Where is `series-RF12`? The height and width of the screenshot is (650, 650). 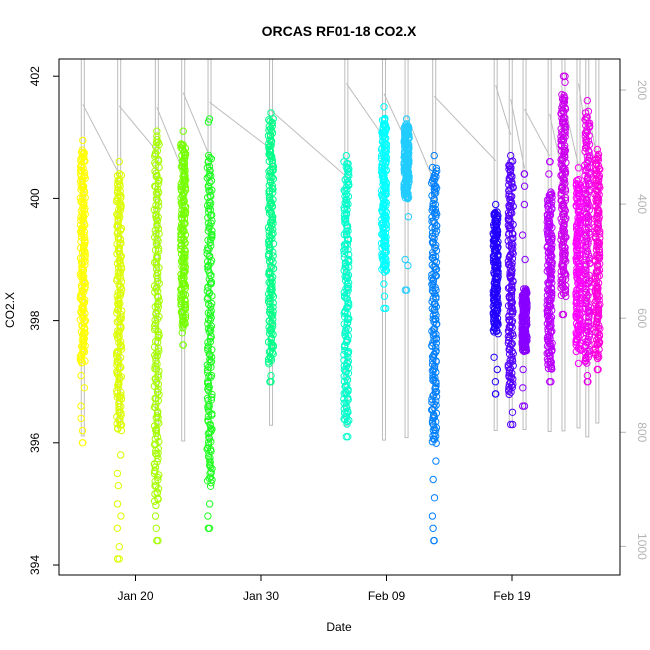
series-RF12 is located at coordinates (510, 290).